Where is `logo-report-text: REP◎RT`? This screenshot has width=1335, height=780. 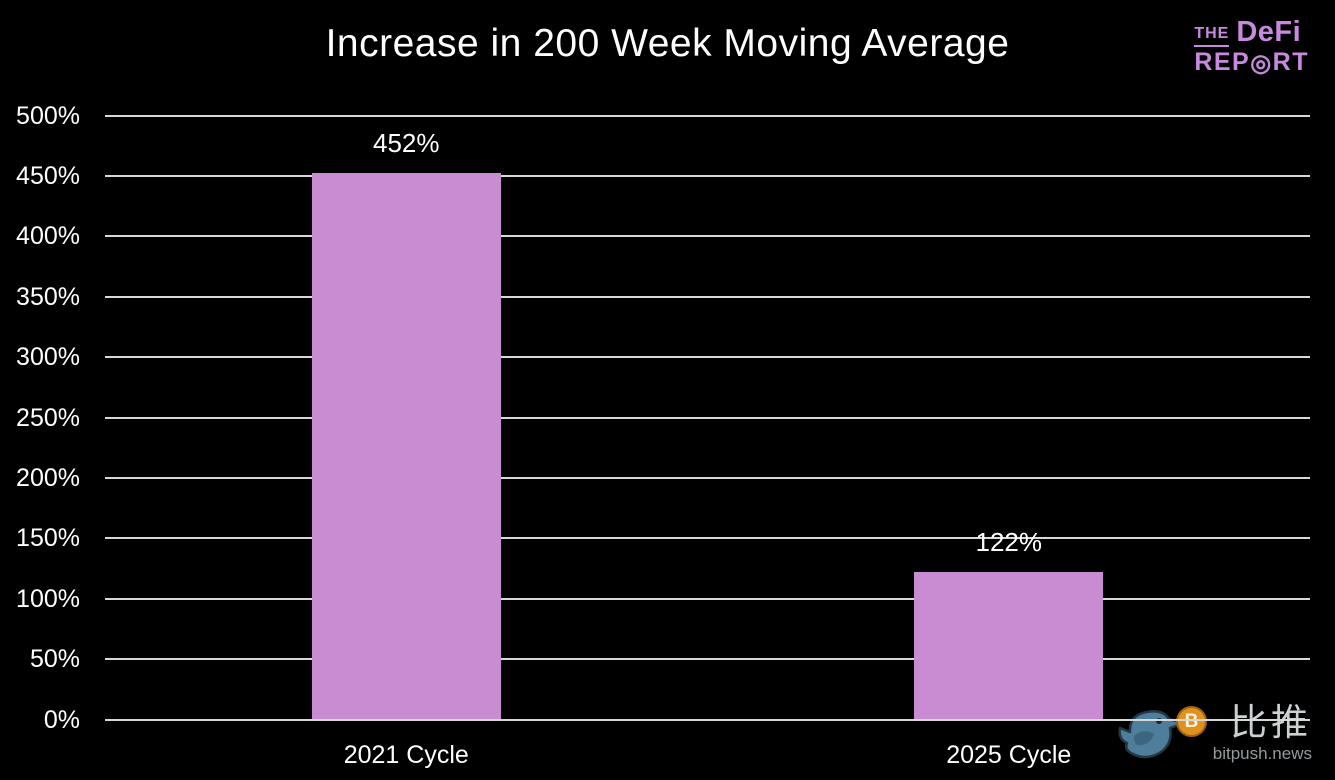 logo-report-text: REP◎RT is located at coordinates (1251, 62).